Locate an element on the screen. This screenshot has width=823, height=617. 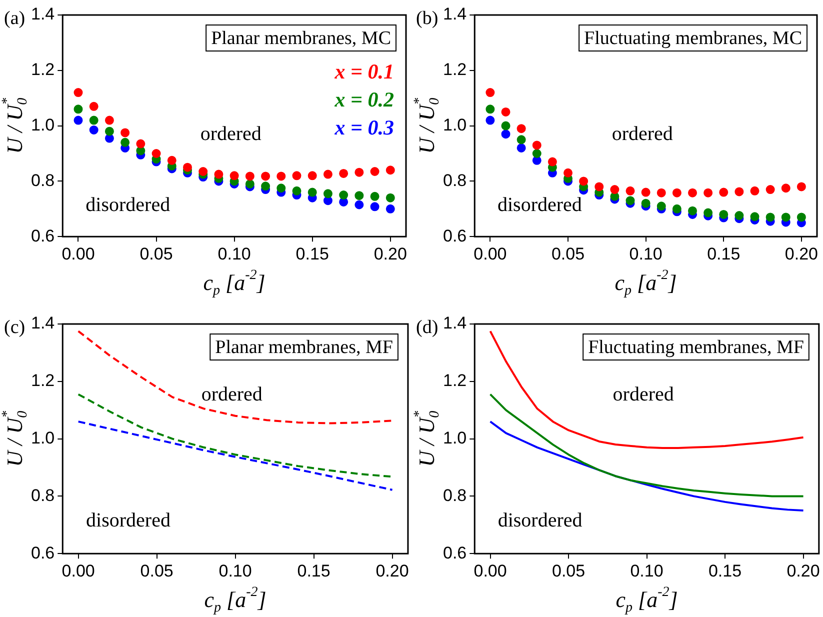
text: Fluctuating membranes, MF is located at coordinates (696, 347).